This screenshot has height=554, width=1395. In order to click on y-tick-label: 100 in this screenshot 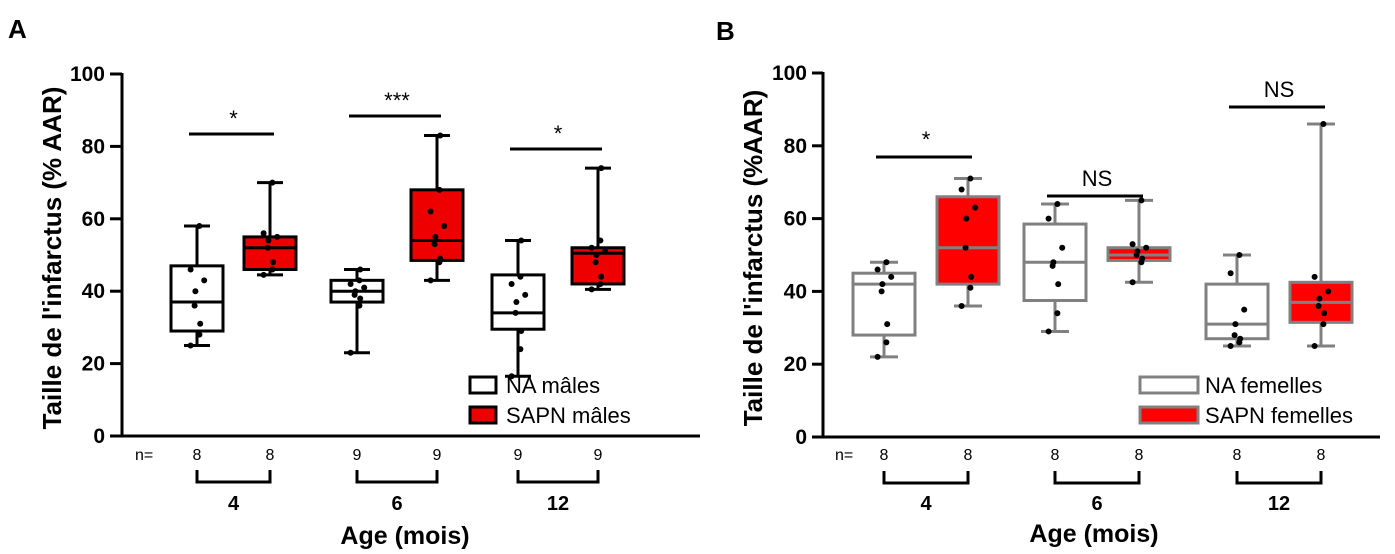, I will do `click(87, 74)`.